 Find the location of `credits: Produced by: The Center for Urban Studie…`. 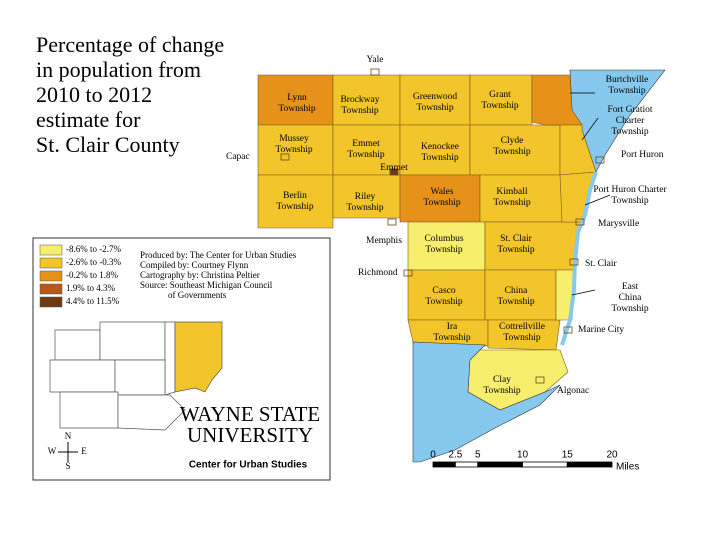

credits: Produced by: The Center for Urban Studie… is located at coordinates (218, 275).